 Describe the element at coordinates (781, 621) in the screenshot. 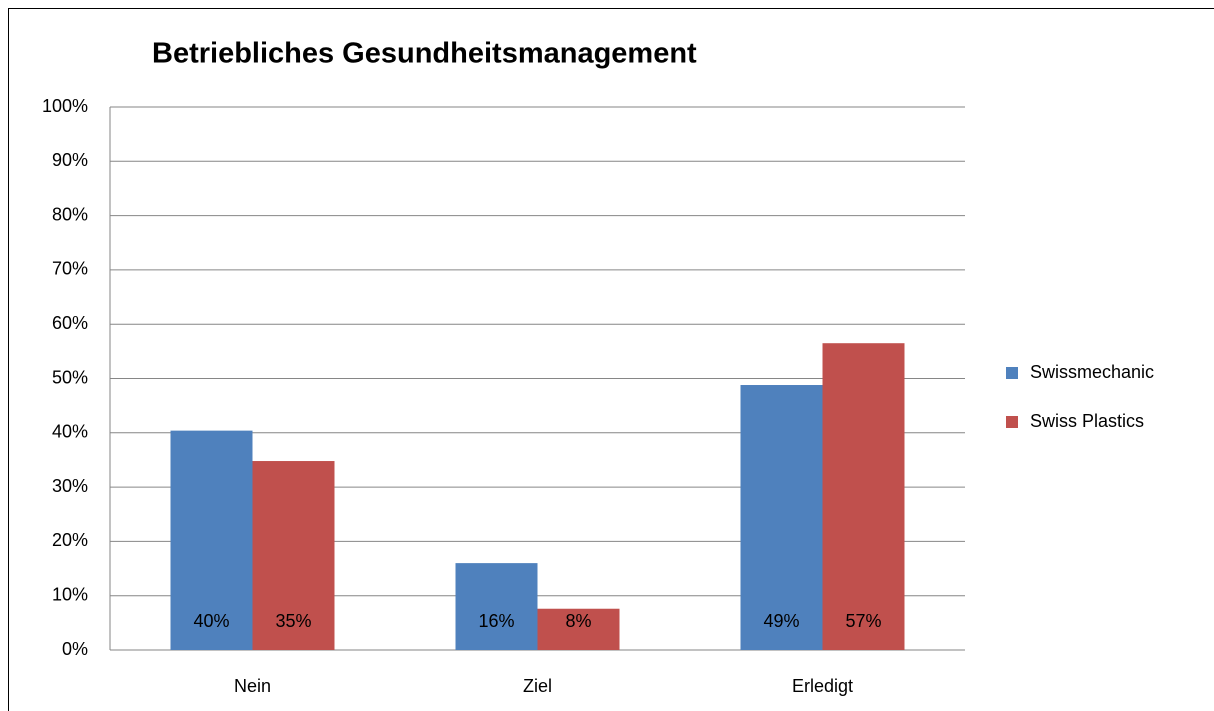

I see `data-label: 49%` at that location.